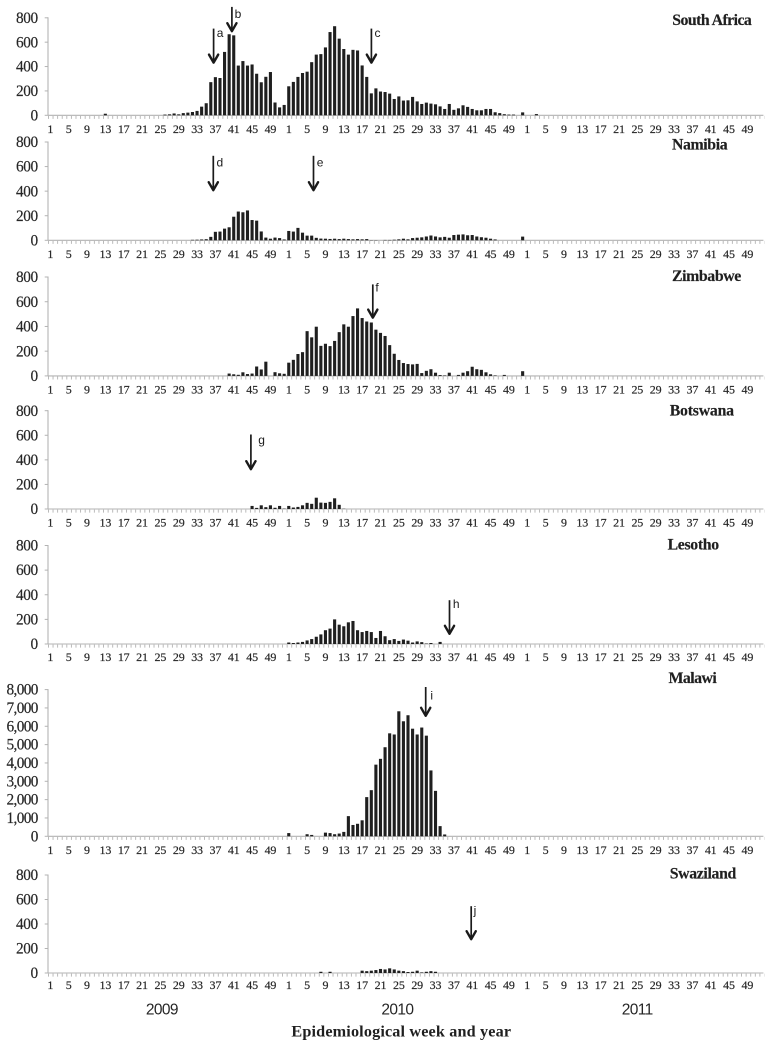 The image size is (776, 1050). I want to click on svg-text: Malawi, so click(693, 678).